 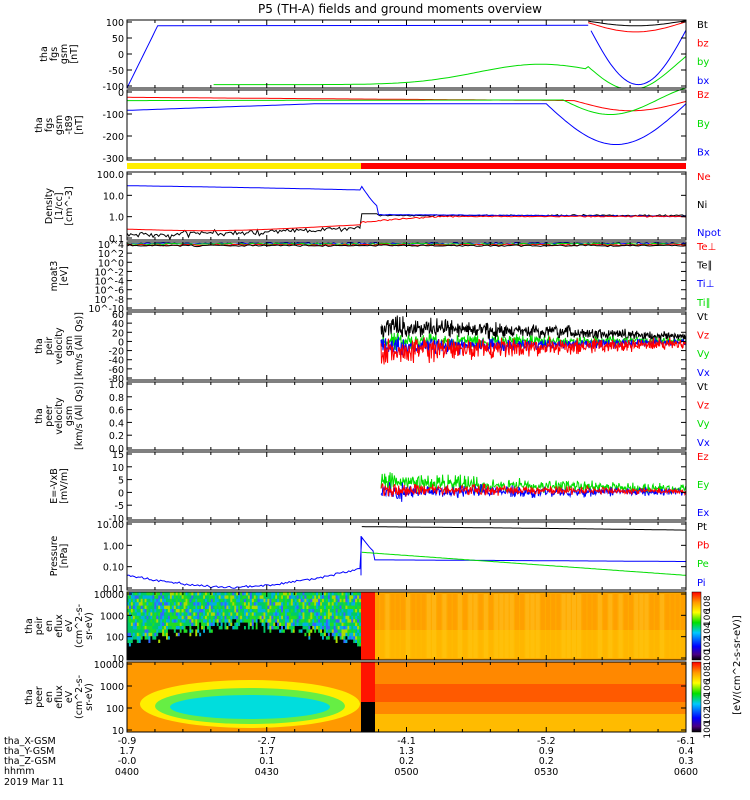 What do you see at coordinates (121, 55) in the screenshot?
I see `y-tick-label: 0` at bounding box center [121, 55].